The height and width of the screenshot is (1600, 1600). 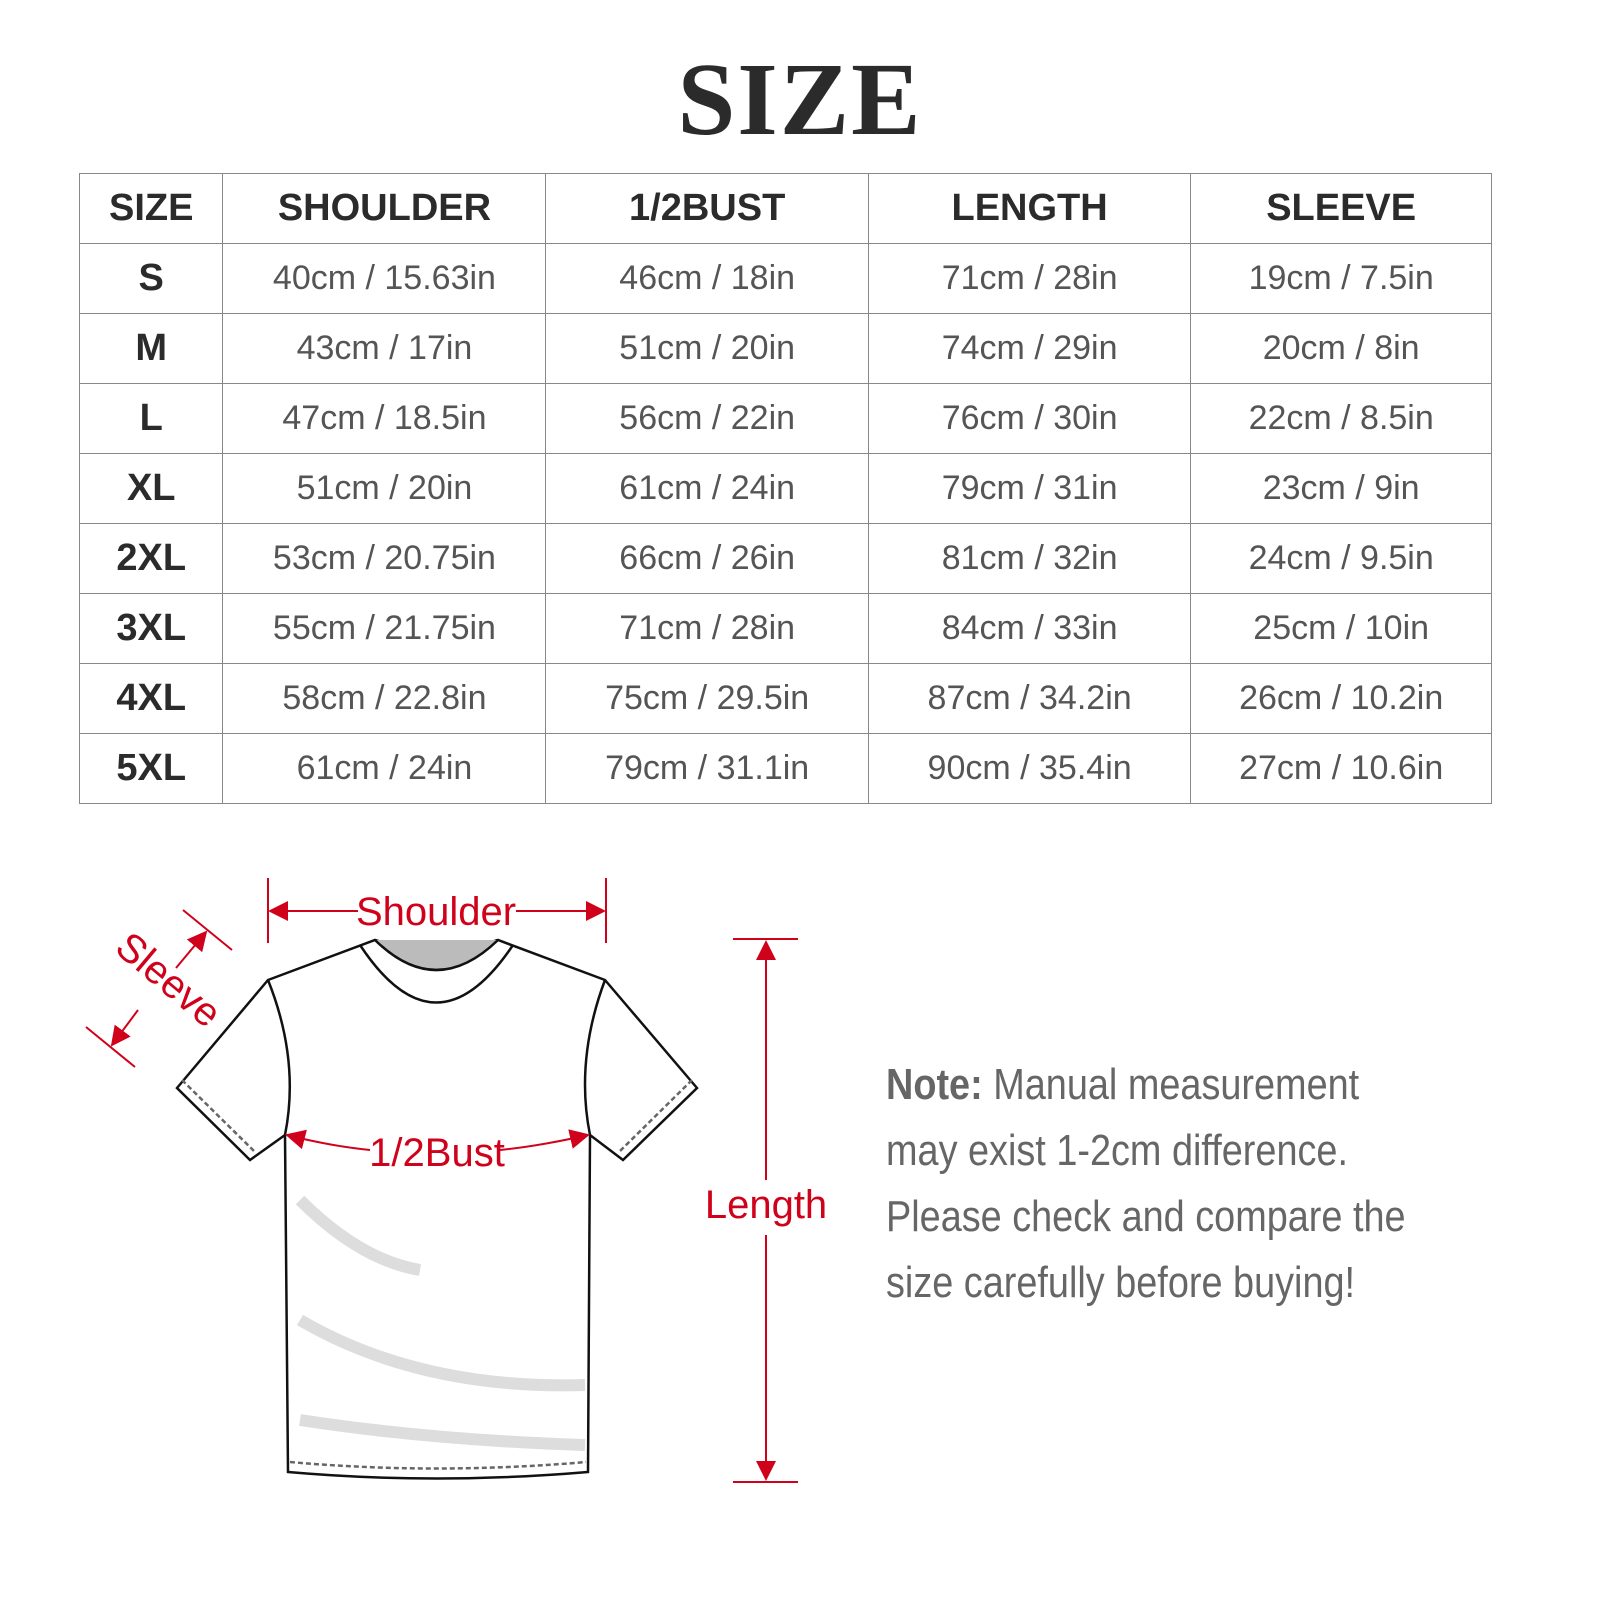 I want to click on measurement-cell: 84cm / 33in, so click(x=1029, y=628).